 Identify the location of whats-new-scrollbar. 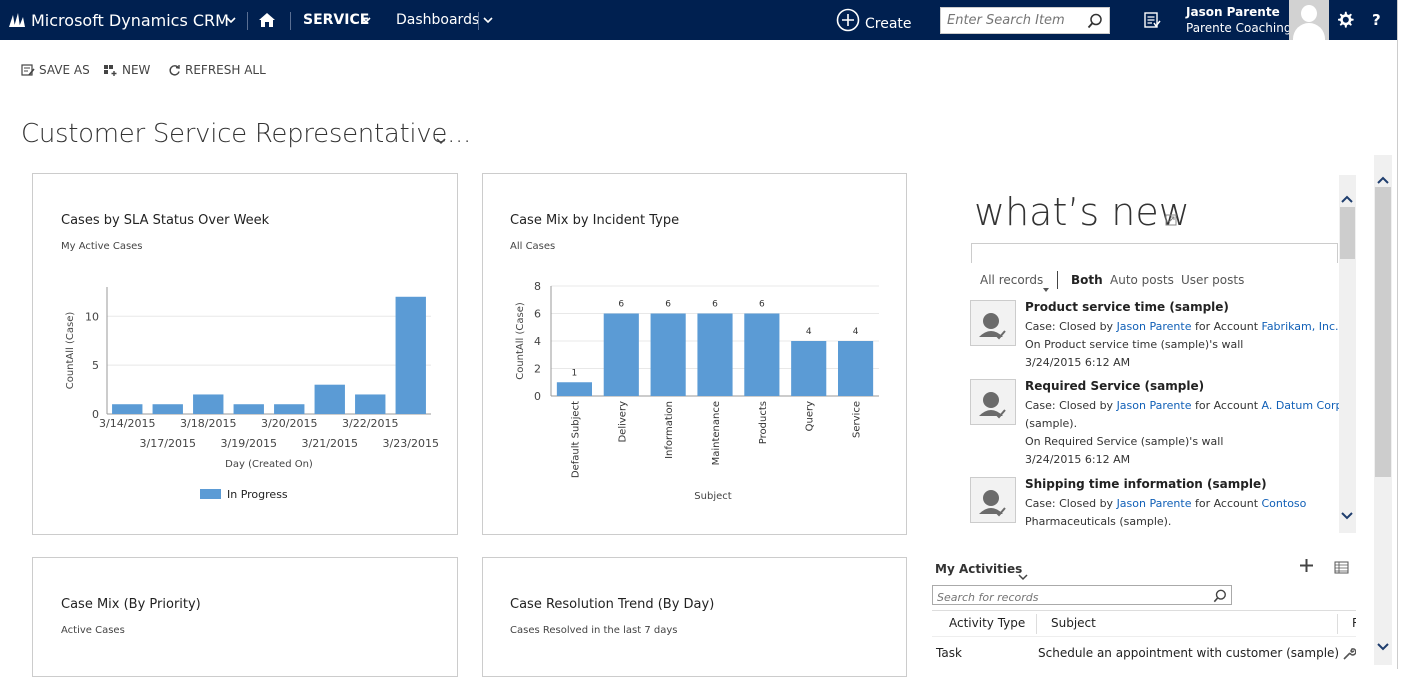
(1347, 354).